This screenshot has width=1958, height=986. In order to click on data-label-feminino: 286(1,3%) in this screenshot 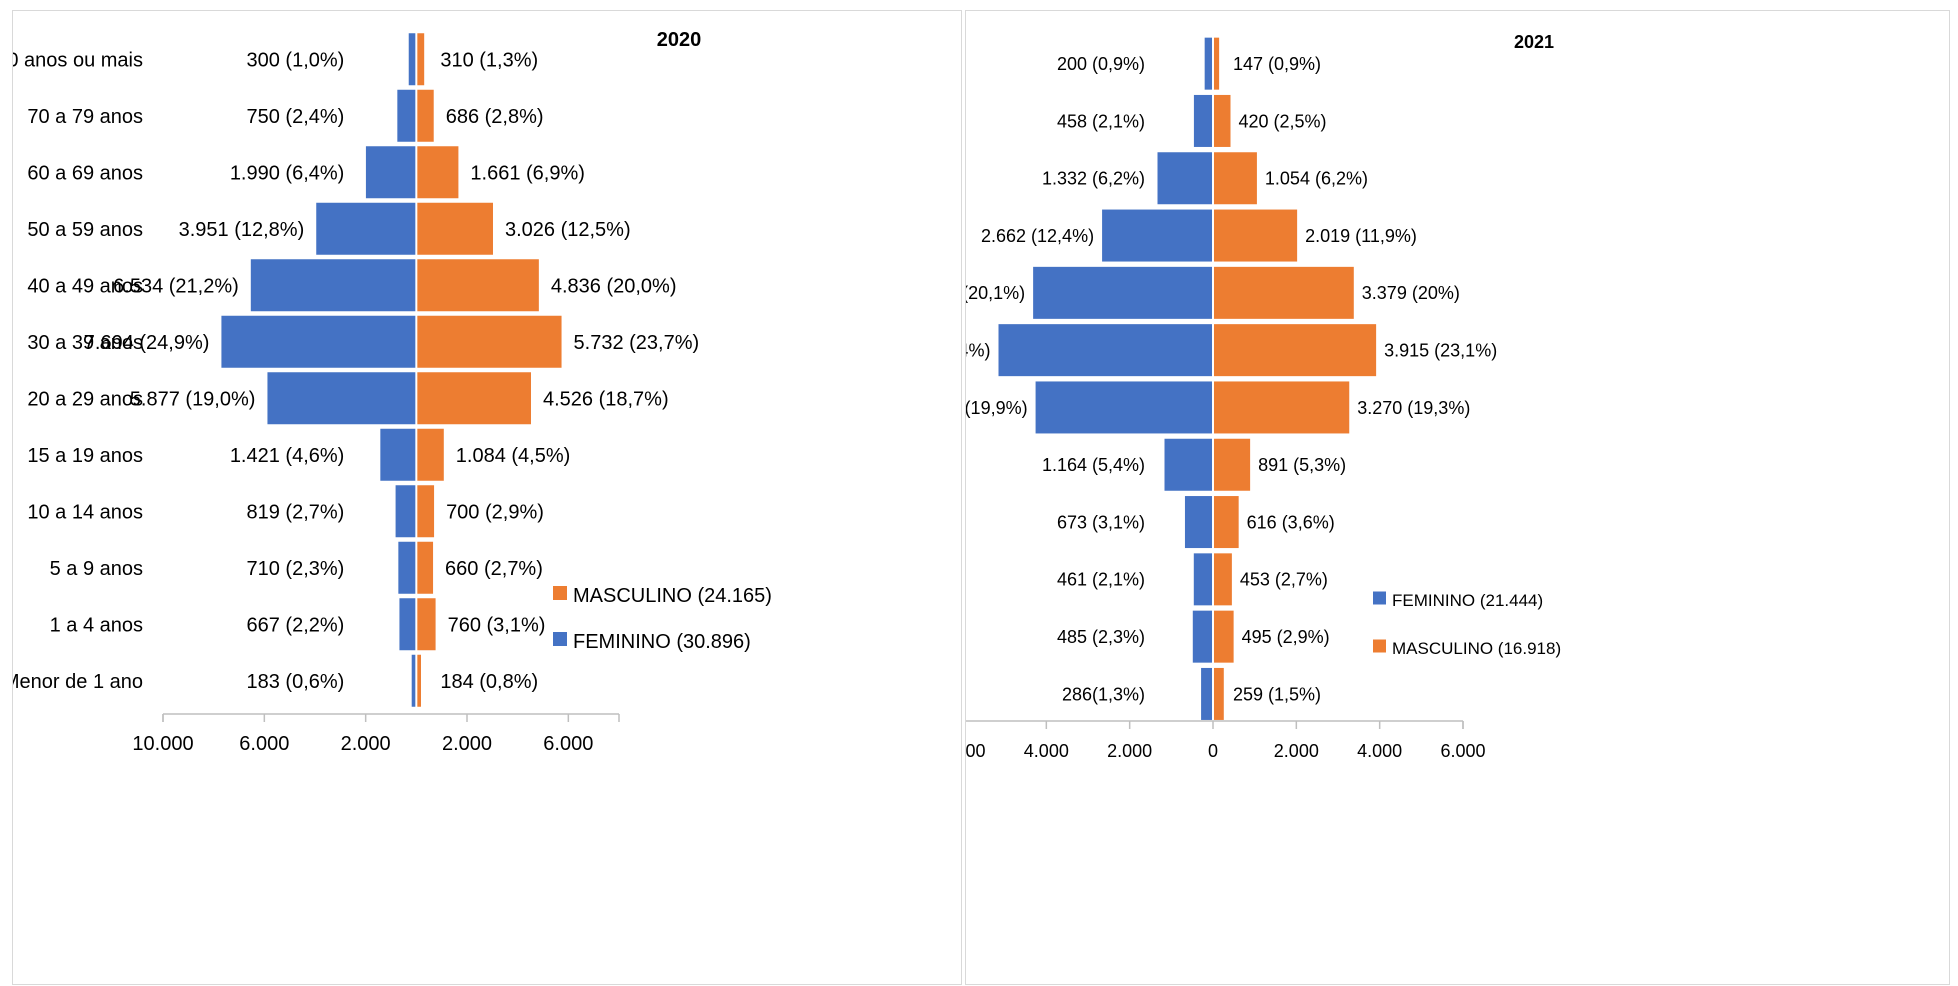, I will do `click(1103, 694)`.